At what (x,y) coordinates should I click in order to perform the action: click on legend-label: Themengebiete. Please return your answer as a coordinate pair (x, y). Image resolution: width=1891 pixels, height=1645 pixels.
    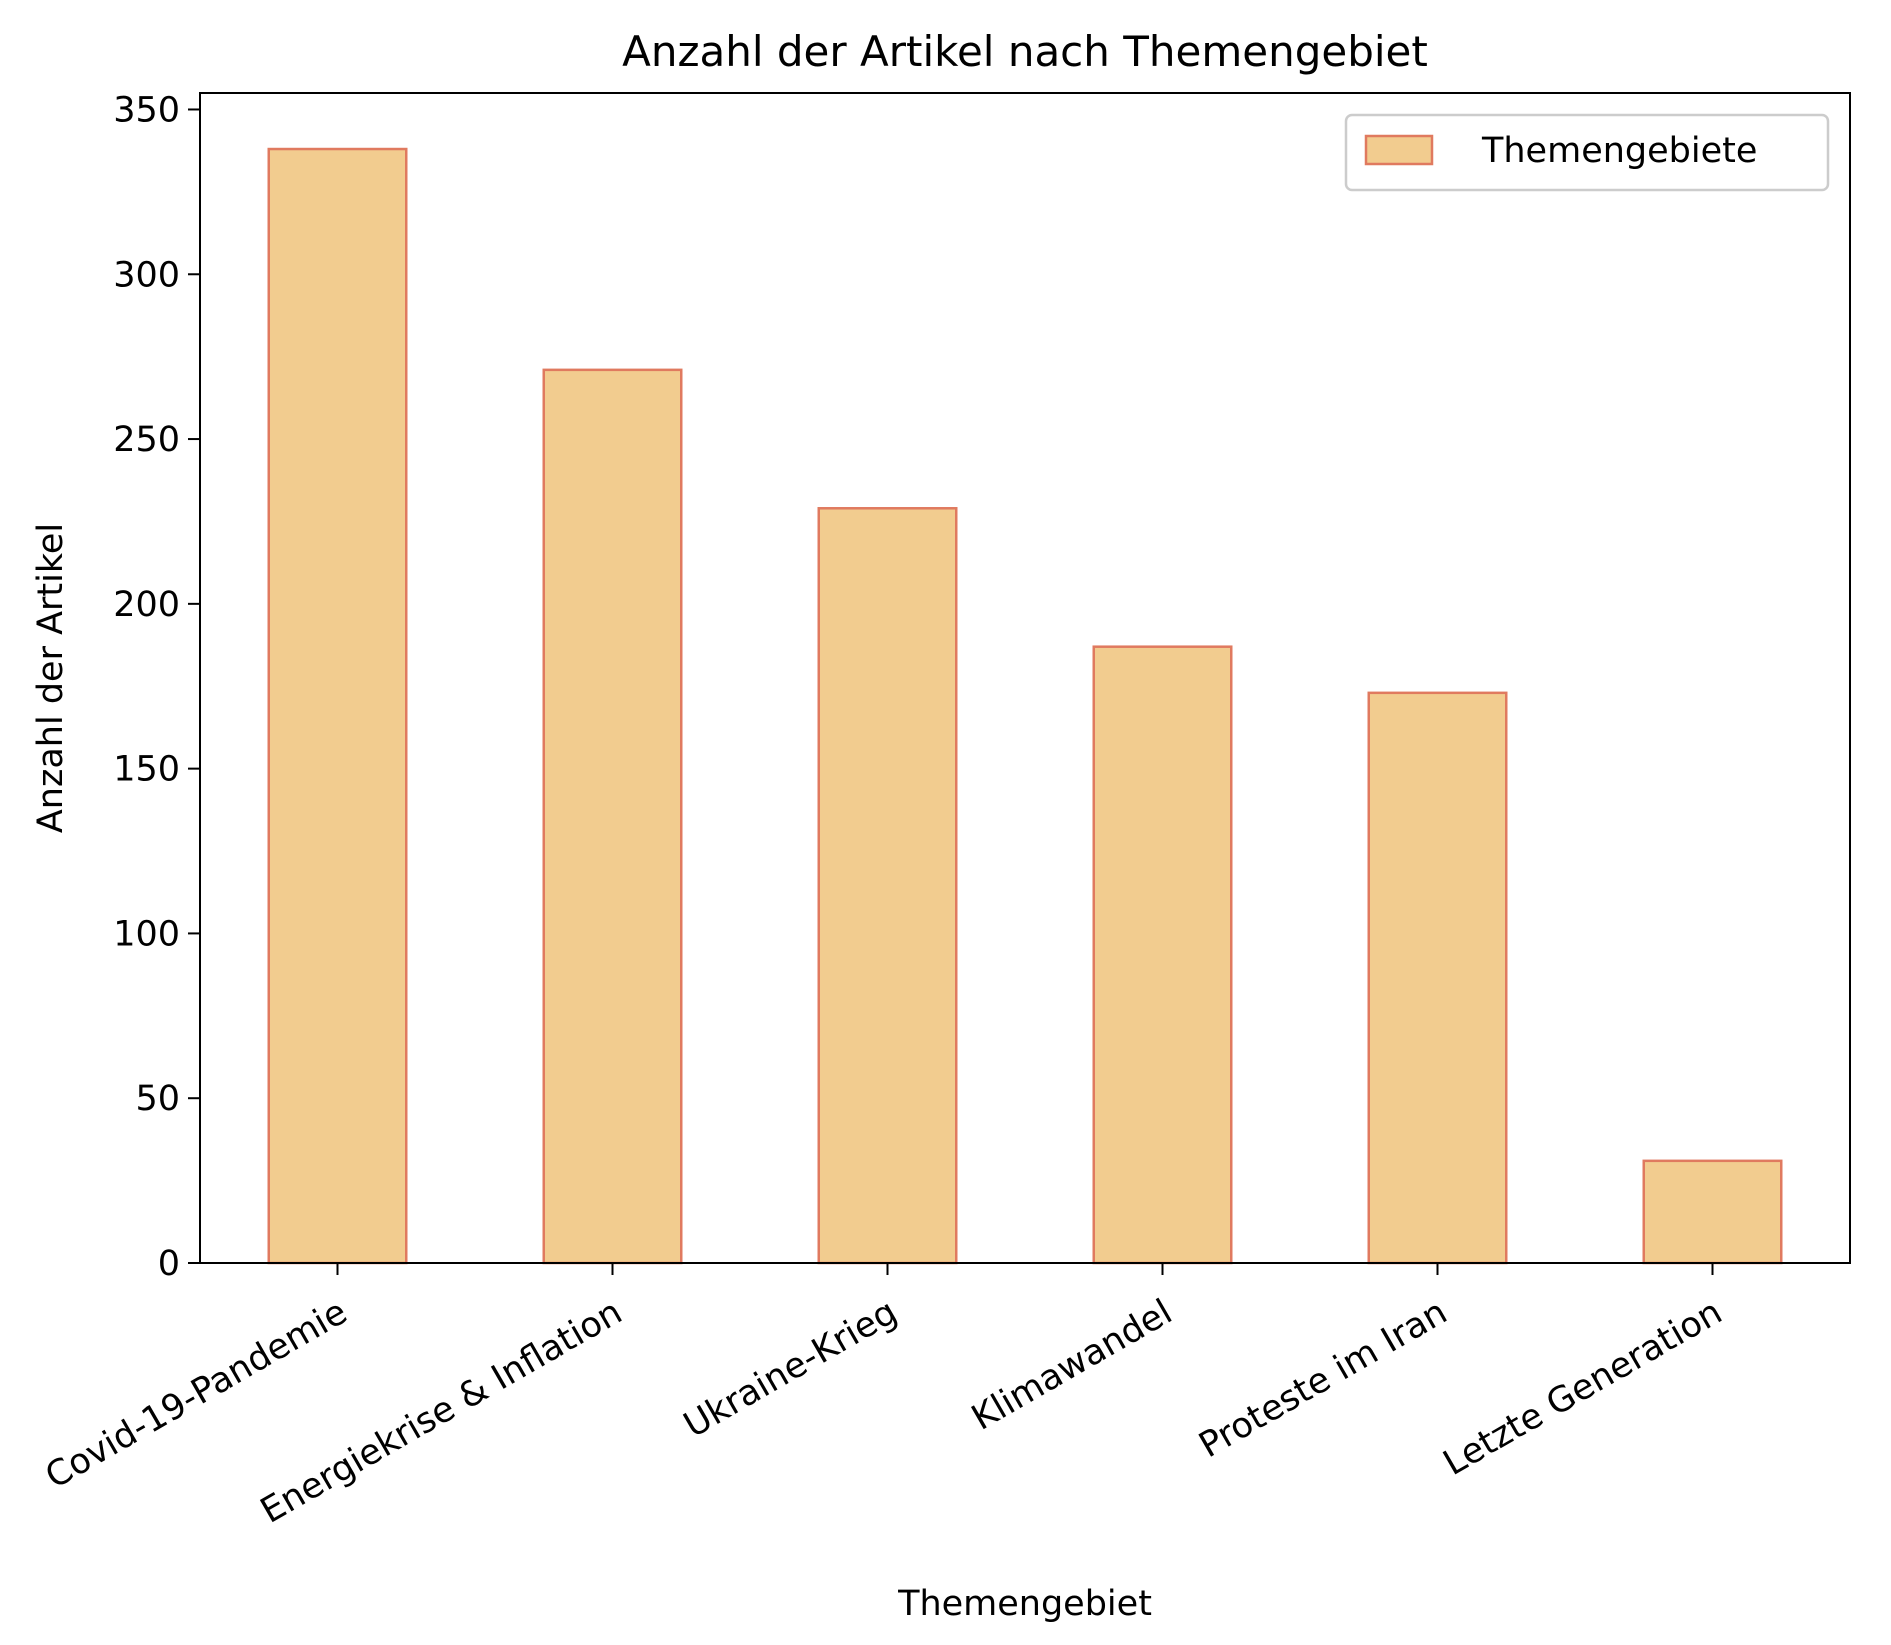
    Looking at the image, I should click on (1619, 151).